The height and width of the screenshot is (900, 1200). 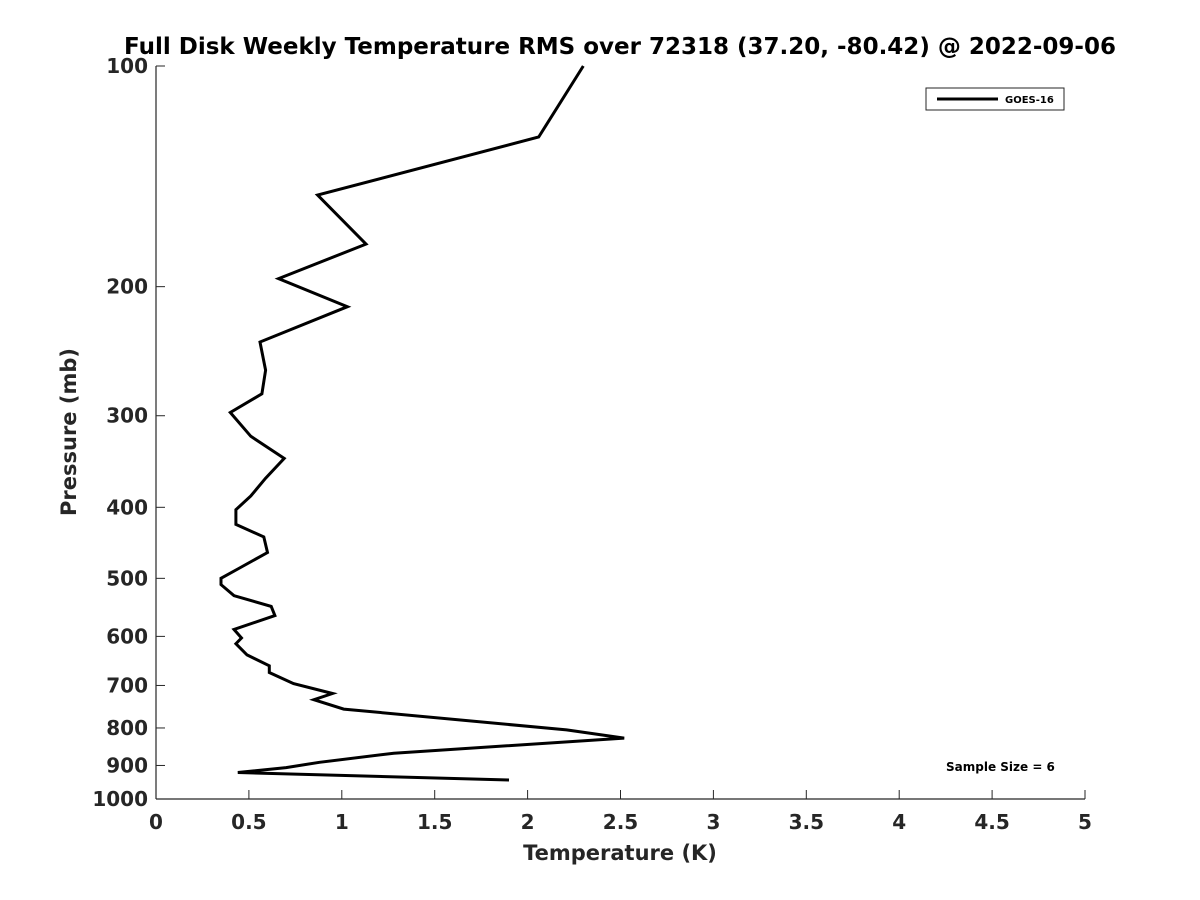 I want to click on x-tick-label: 1.5, so click(x=434, y=822).